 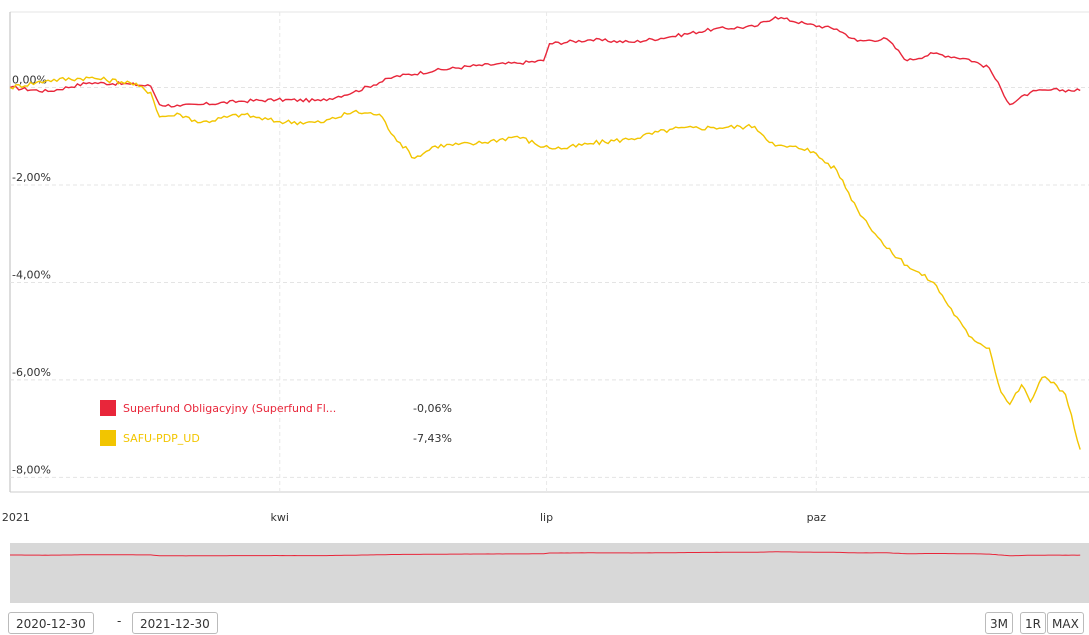 What do you see at coordinates (31, 177) in the screenshot?
I see `y-tick-label: -2,00%` at bounding box center [31, 177].